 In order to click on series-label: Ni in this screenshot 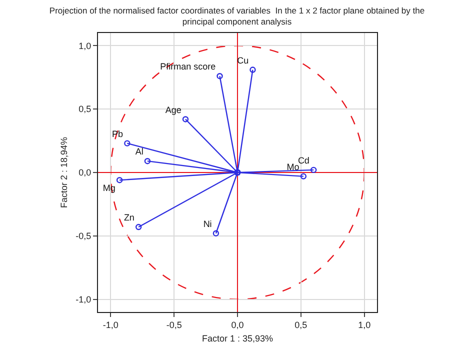, I will do `click(207, 223)`.